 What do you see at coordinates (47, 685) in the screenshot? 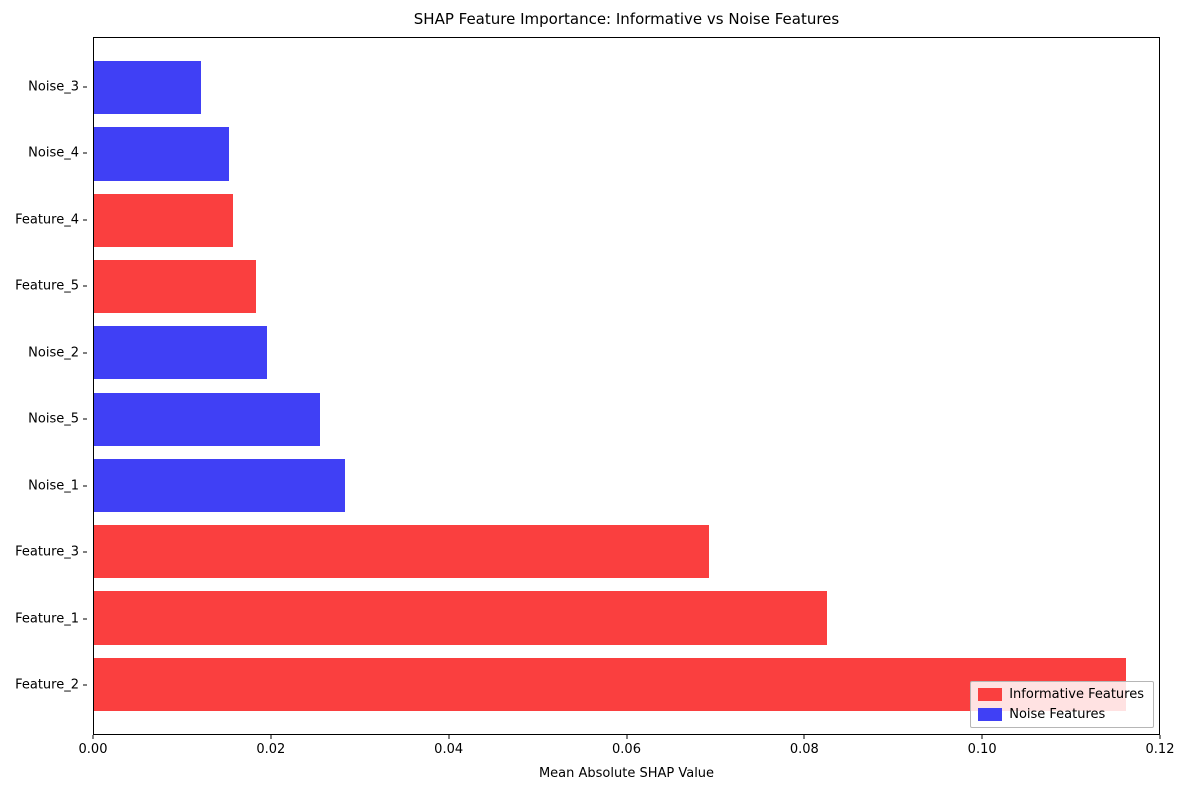
I see `y-tick-label-Feature_2: Feature_2` at bounding box center [47, 685].